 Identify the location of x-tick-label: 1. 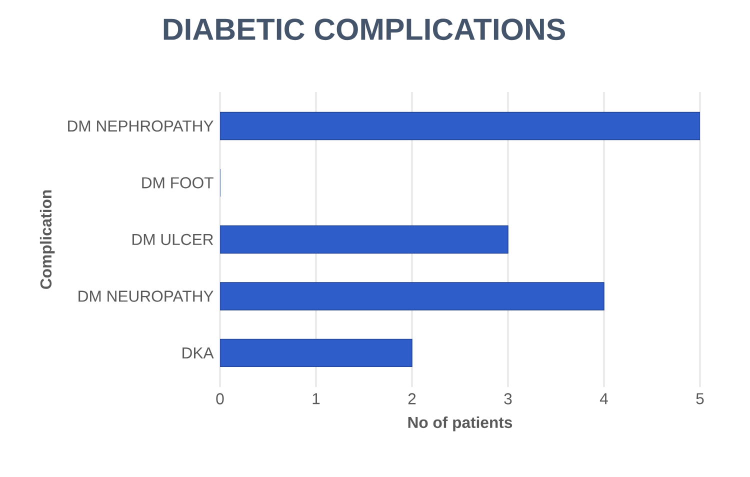
(316, 398).